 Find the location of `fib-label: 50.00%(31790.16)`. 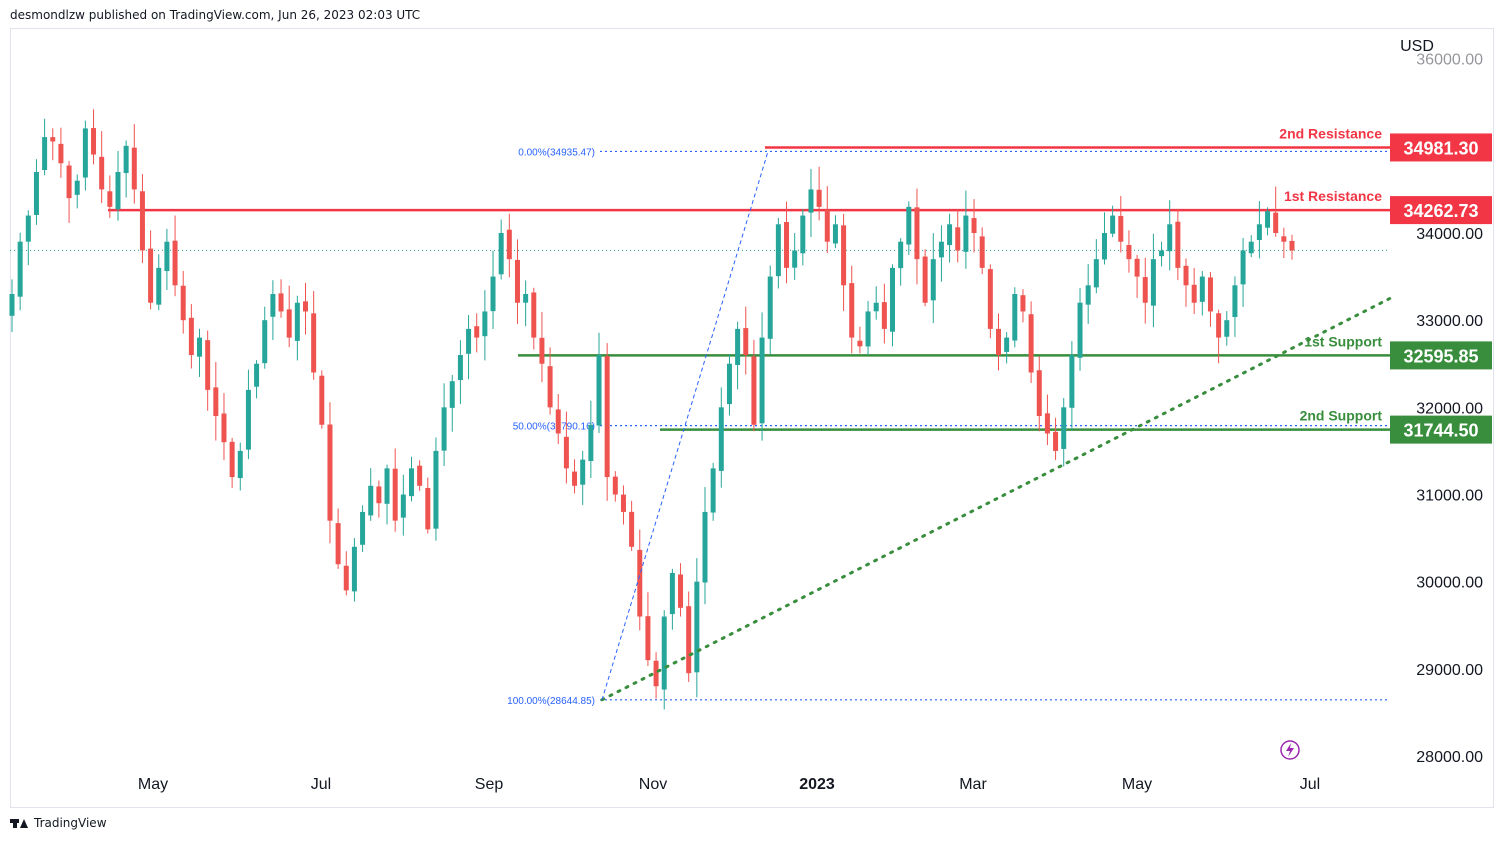

fib-label: 50.00%(31790.16) is located at coordinates (554, 427).